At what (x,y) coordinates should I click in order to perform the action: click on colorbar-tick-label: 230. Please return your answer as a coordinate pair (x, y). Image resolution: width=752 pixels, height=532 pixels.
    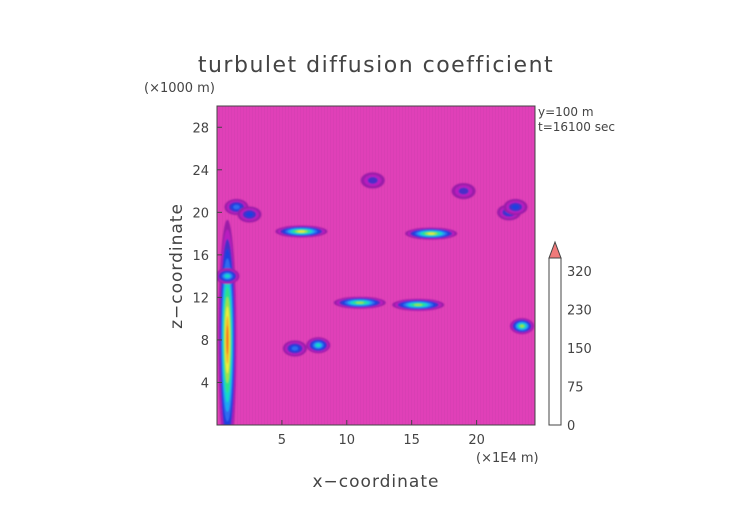
    Looking at the image, I should click on (579, 310).